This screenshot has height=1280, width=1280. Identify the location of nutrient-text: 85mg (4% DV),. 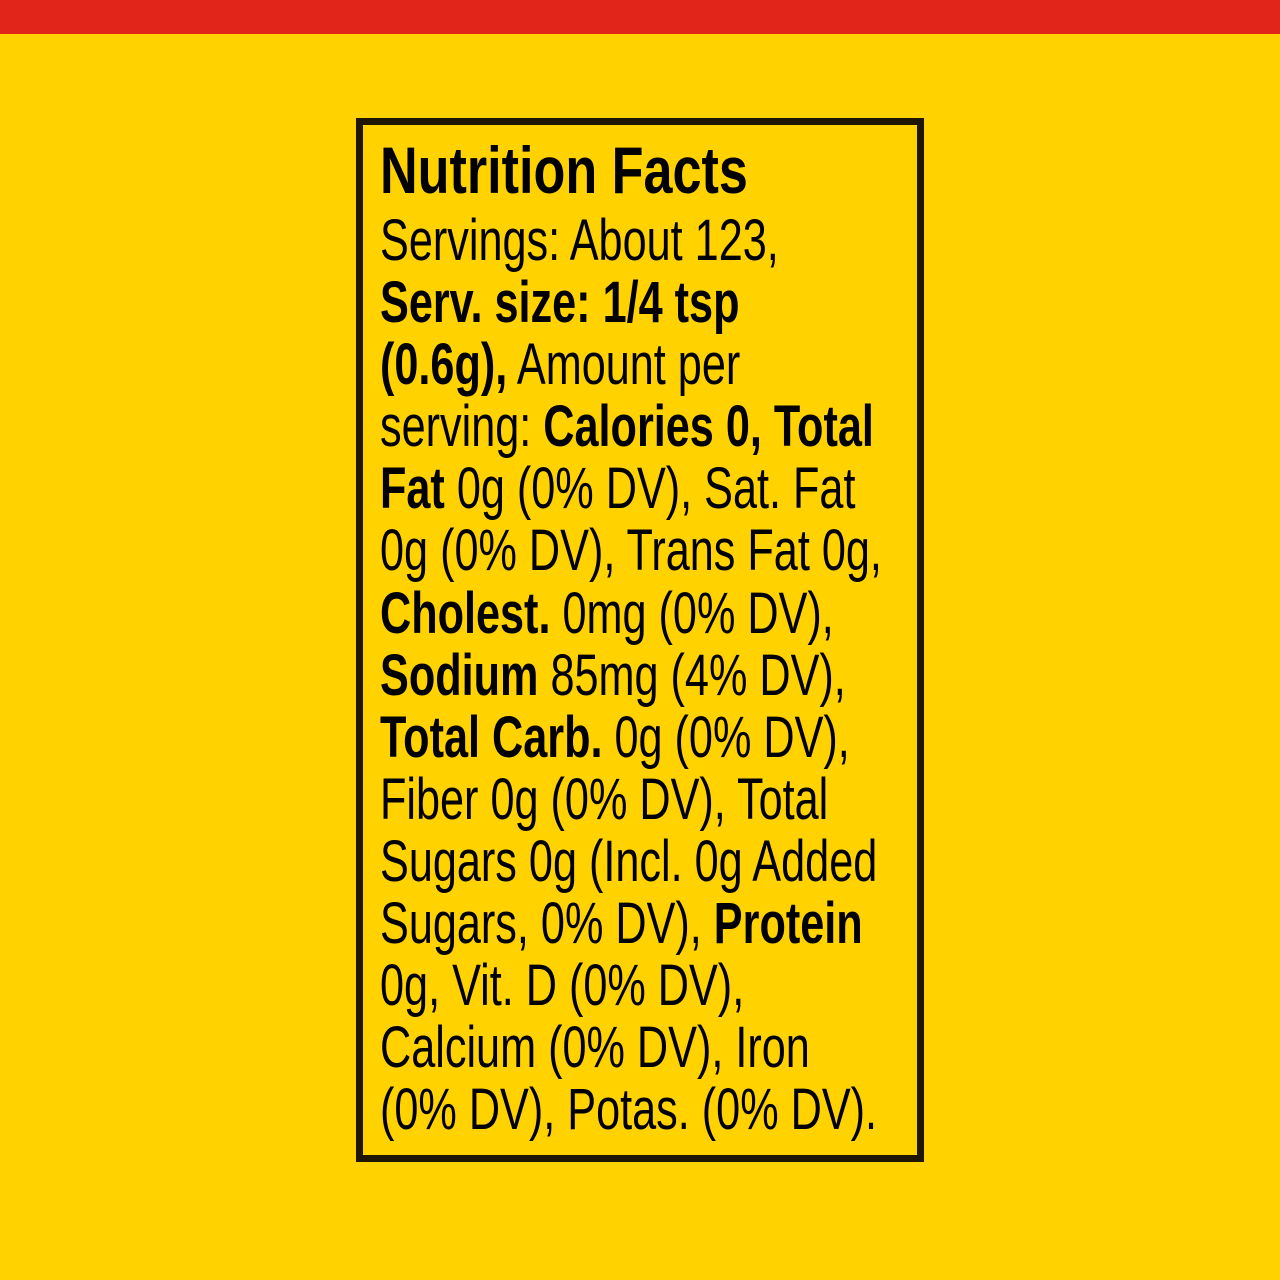
(692, 675).